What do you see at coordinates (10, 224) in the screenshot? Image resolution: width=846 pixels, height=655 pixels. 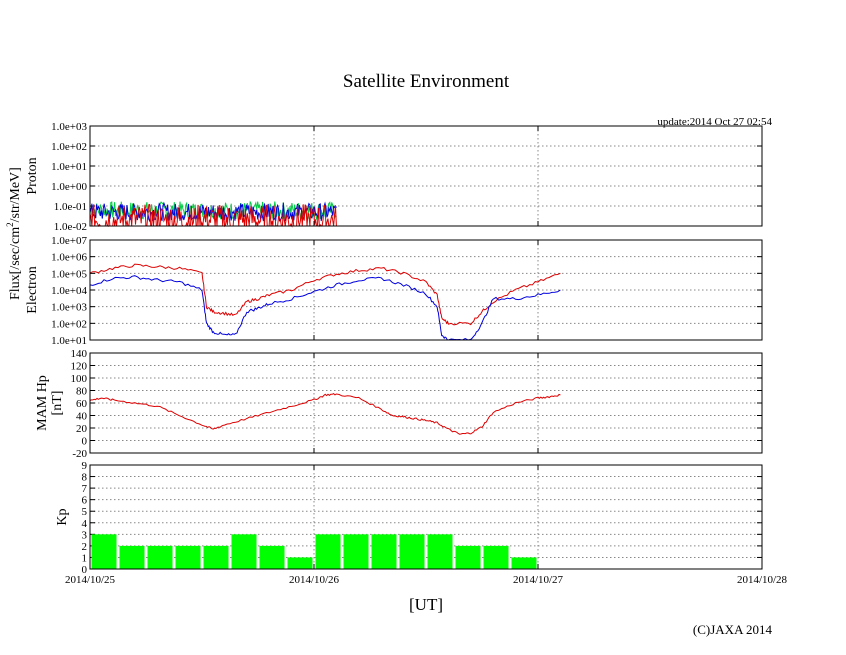 I see `flux-label-superscript: 2` at bounding box center [10, 224].